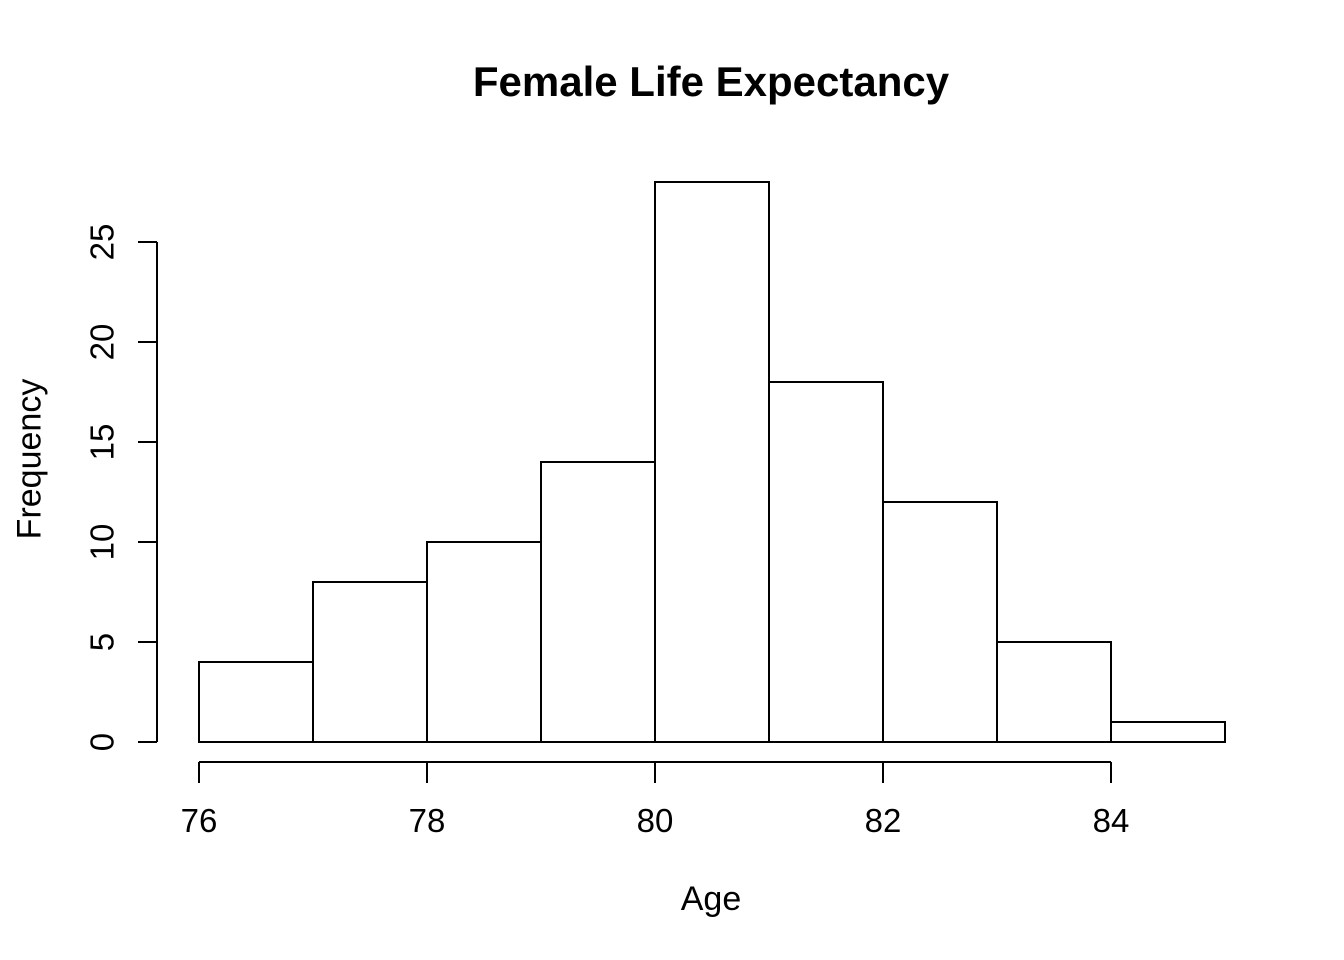 The image size is (1344, 960). I want to click on x-tick-label: 80, so click(655, 820).